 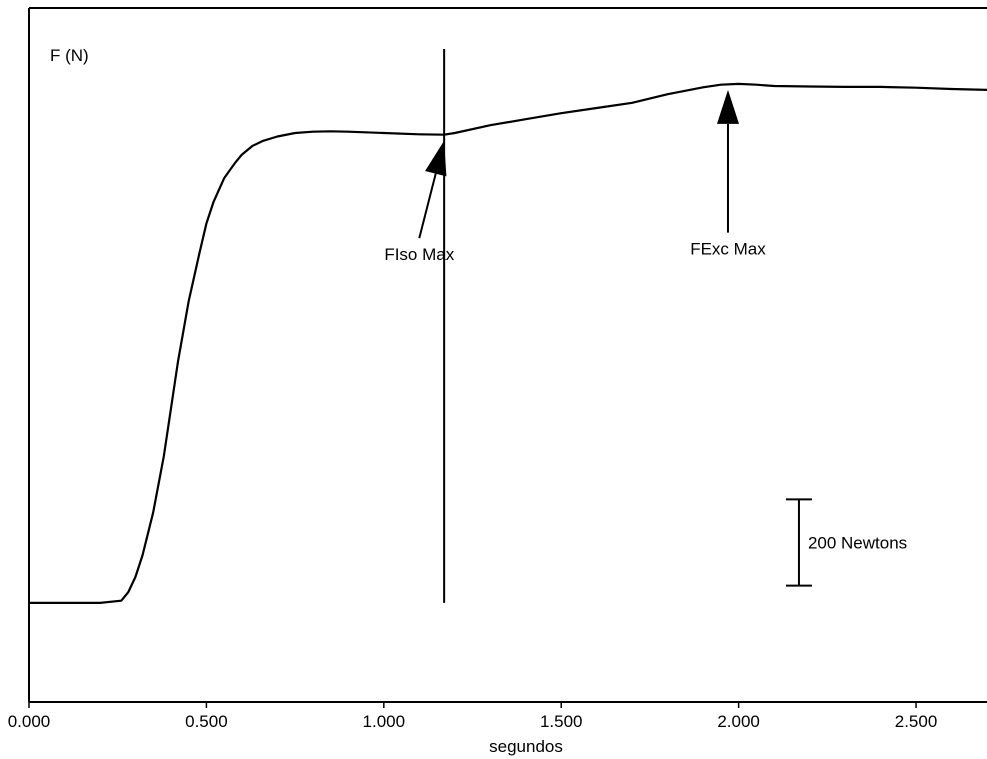 What do you see at coordinates (526, 746) in the screenshot?
I see `x-axis-label: segundos` at bounding box center [526, 746].